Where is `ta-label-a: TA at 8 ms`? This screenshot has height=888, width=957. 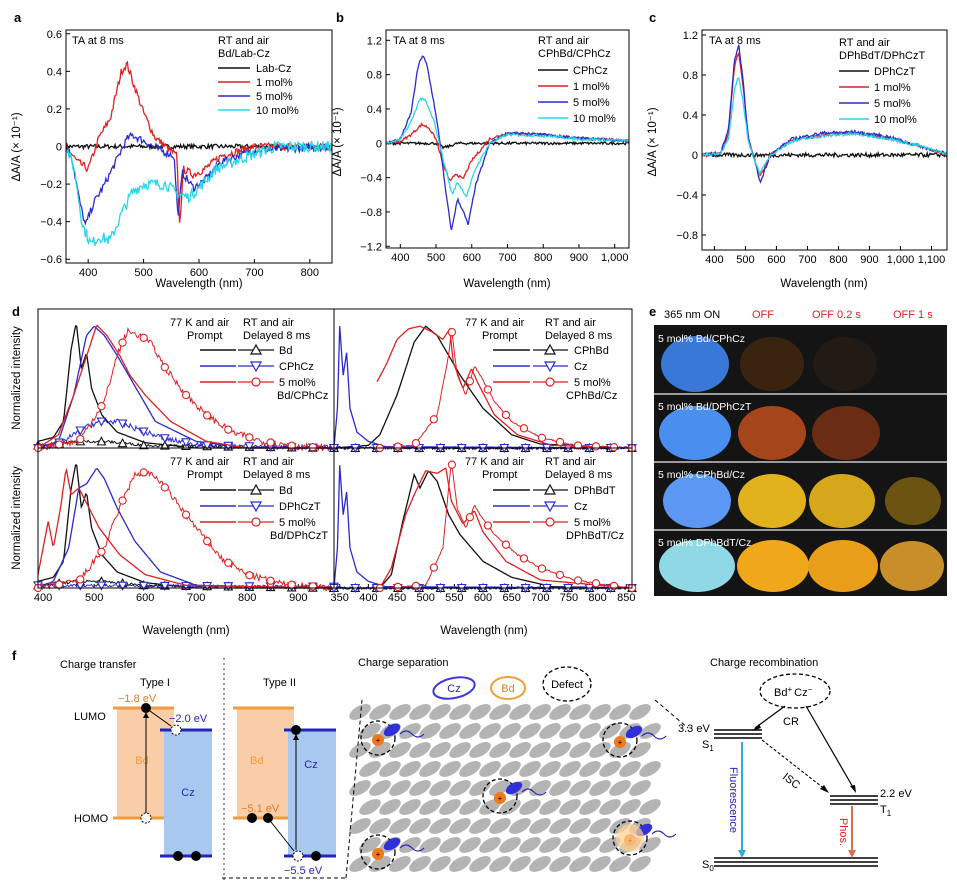 ta-label-a: TA at 8 ms is located at coordinates (98, 41).